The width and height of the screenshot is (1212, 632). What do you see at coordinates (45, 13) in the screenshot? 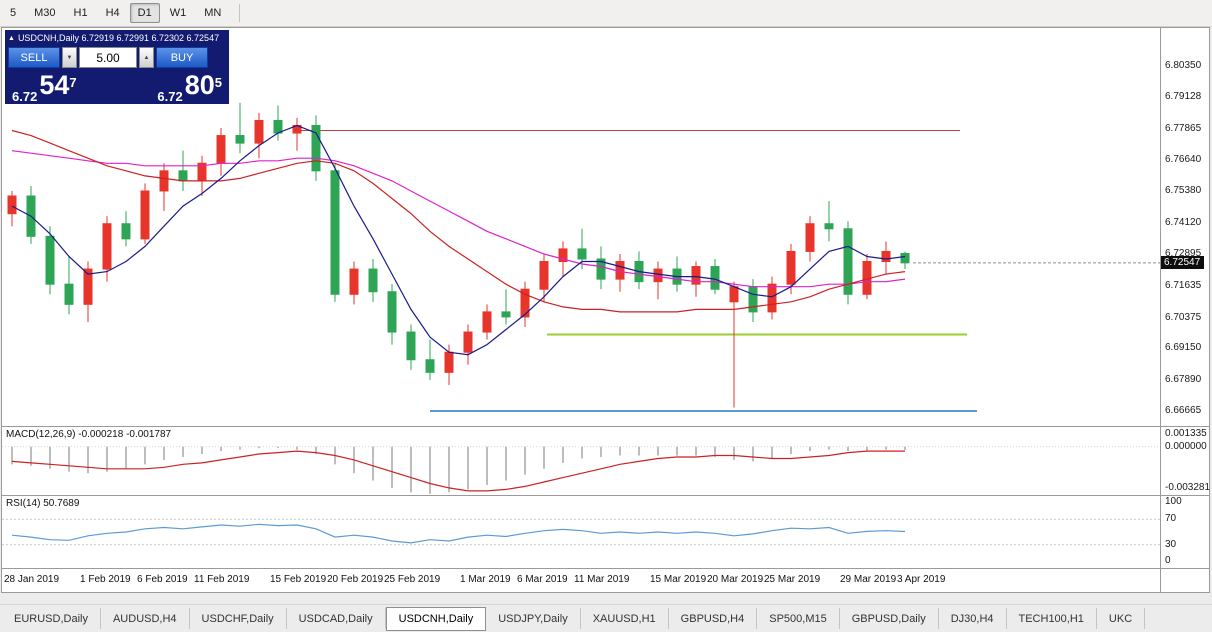
I see `timeframe-button-m30: M30` at bounding box center [45, 13].